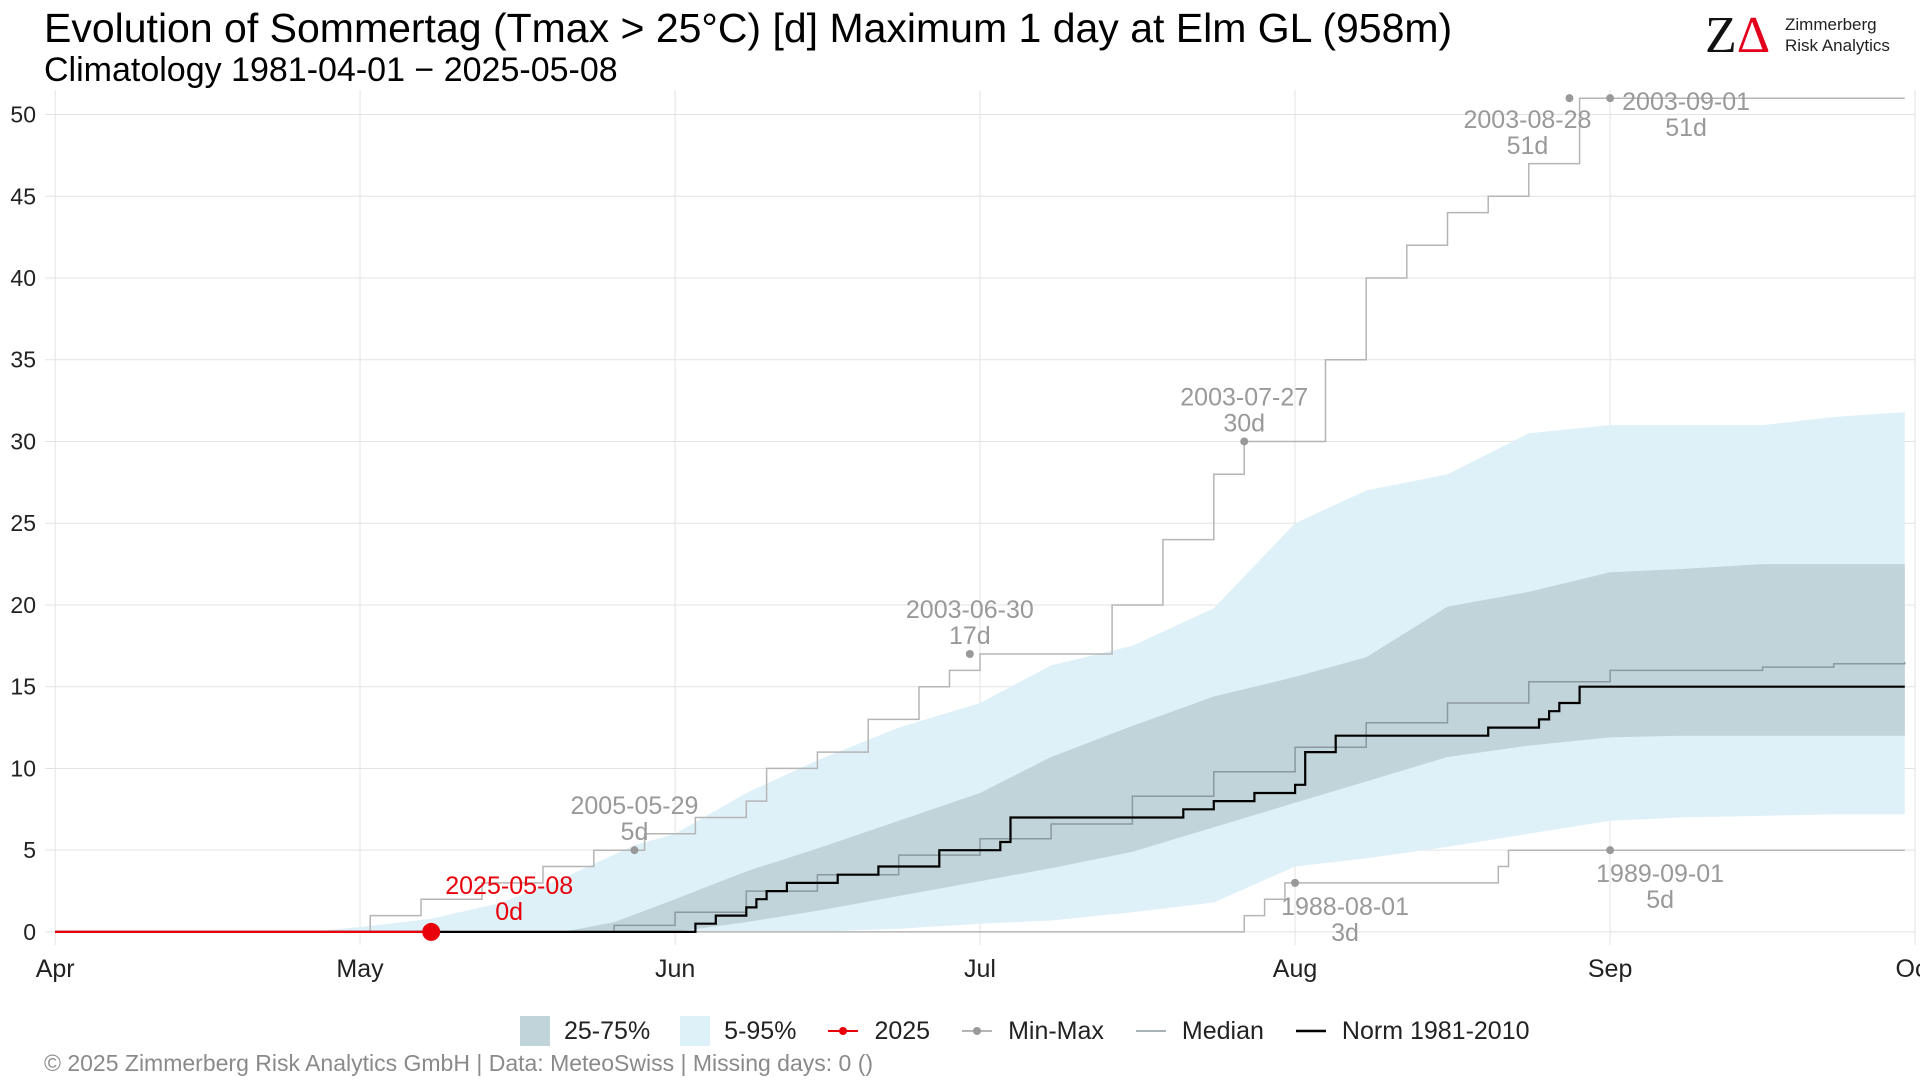 This screenshot has width=1920, height=1080. What do you see at coordinates (1244, 397) in the screenshot?
I see `minmax-annotation-date: 2003-07-27` at bounding box center [1244, 397].